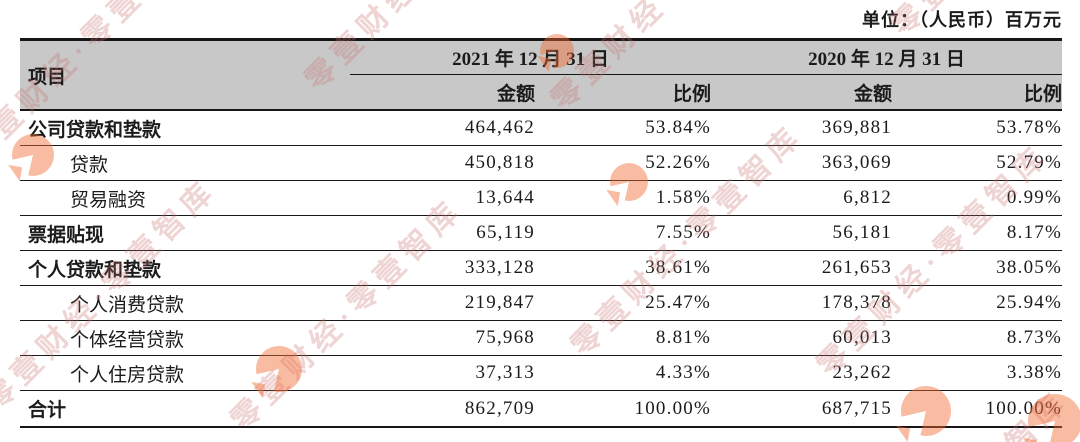 Image resolution: width=1080 pixels, height=442 pixels. Describe the element at coordinates (856, 408) in the screenshot. I see `amount-2020-cell: 687,715` at that location.